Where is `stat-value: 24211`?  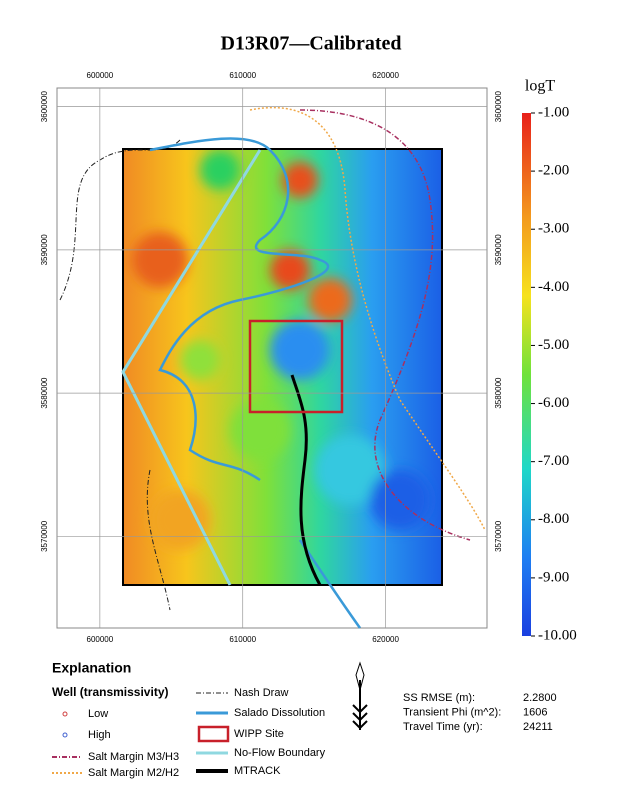
stat-value: 24211 is located at coordinates (538, 727).